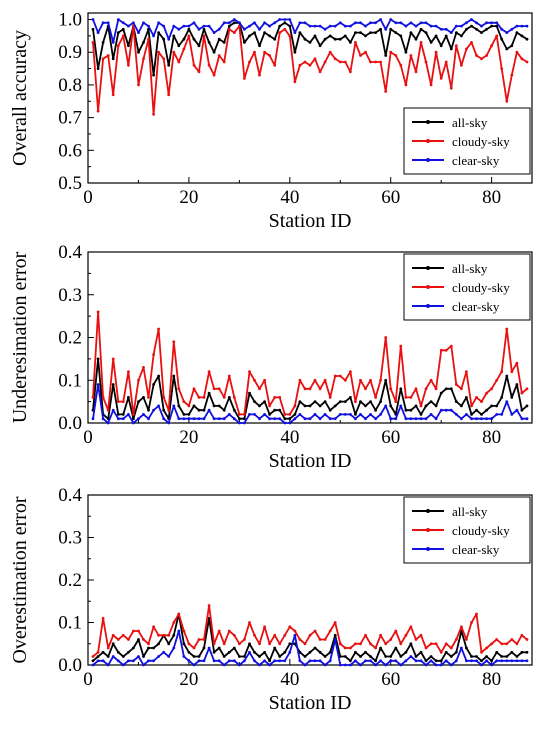  I want to click on y-tick-label: 0.3, so click(70, 295).